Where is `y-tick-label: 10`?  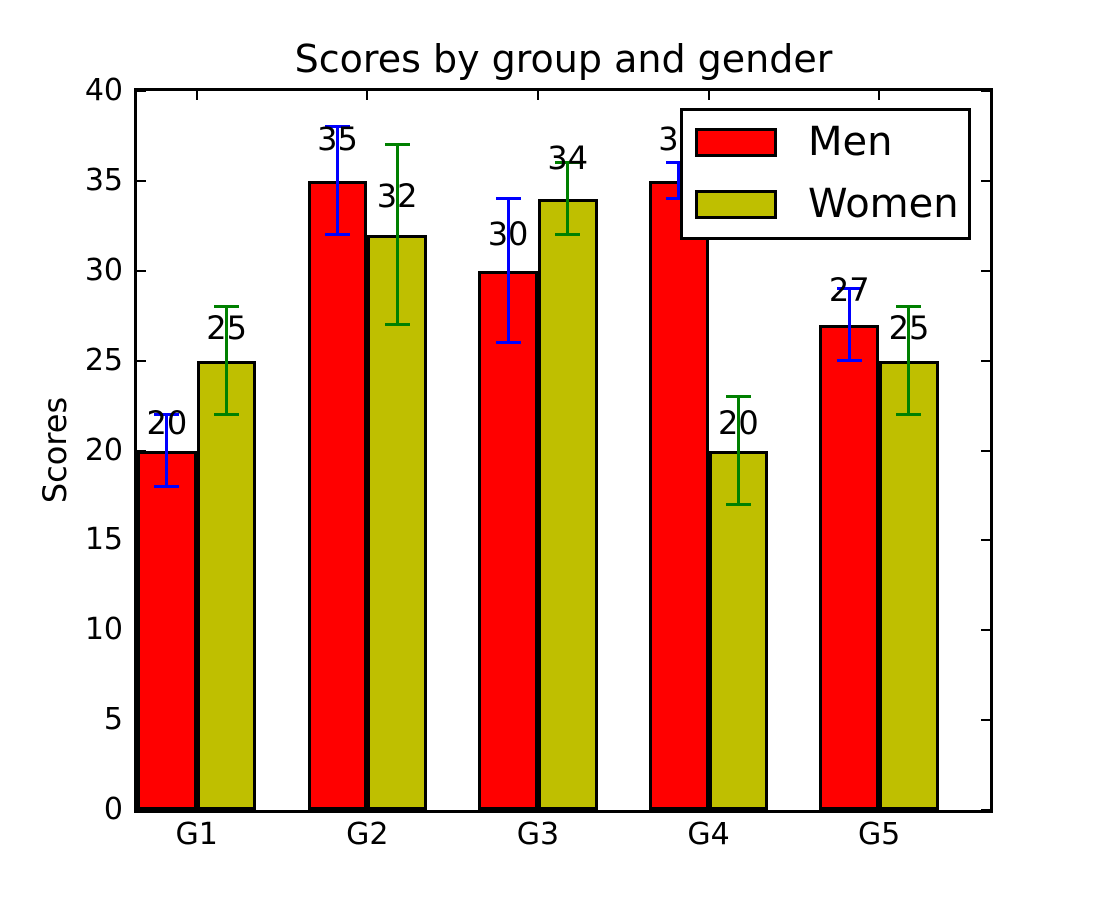 y-tick-label: 10 is located at coordinates (103, 630).